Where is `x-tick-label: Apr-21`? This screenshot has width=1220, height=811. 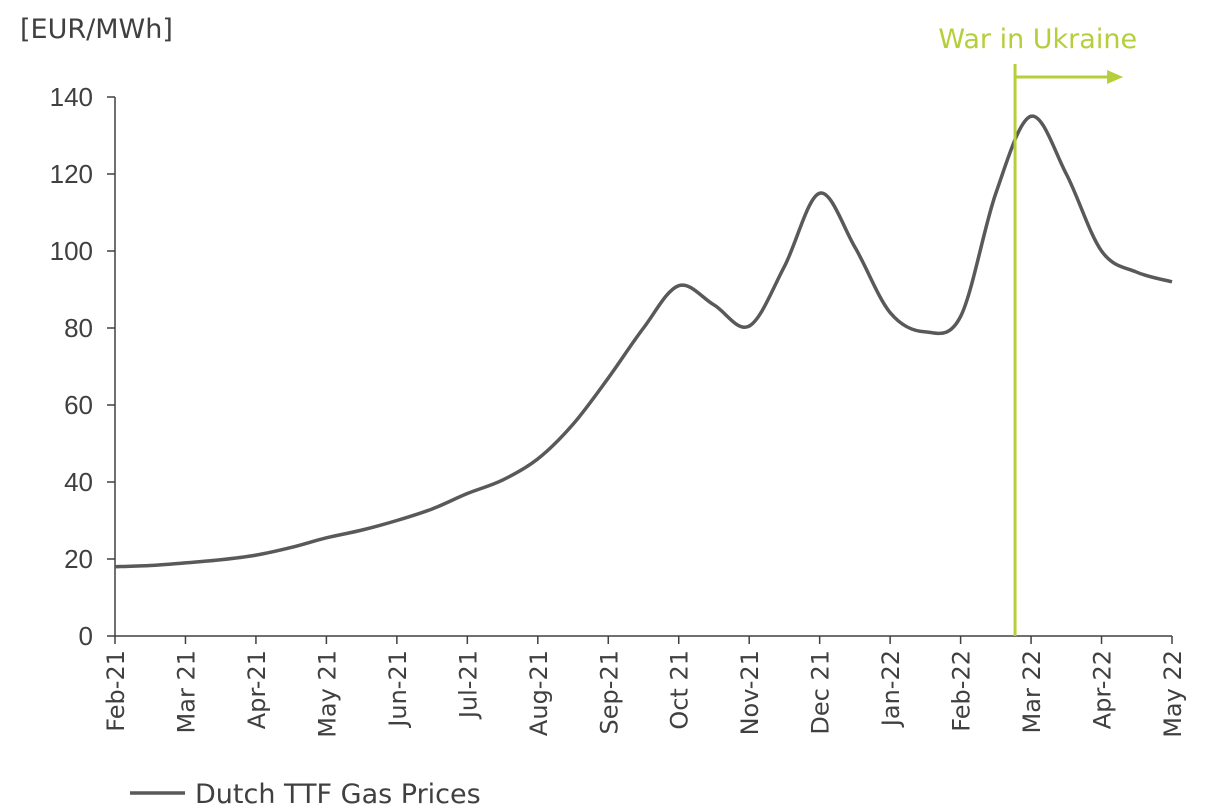
x-tick-label: Apr-21 is located at coordinates (257, 689).